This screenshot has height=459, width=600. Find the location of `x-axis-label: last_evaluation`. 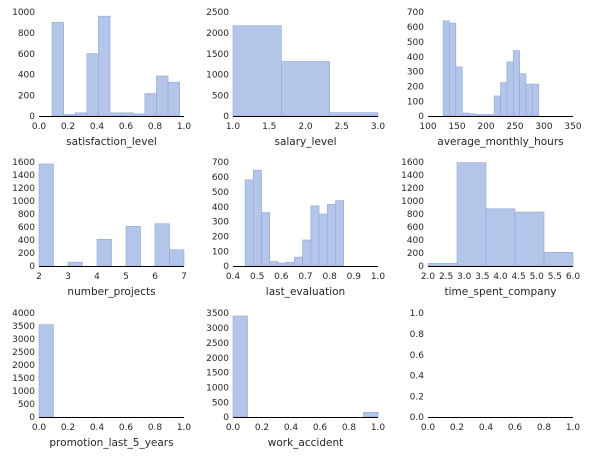

x-axis-label: last_evaluation is located at coordinates (305, 292).